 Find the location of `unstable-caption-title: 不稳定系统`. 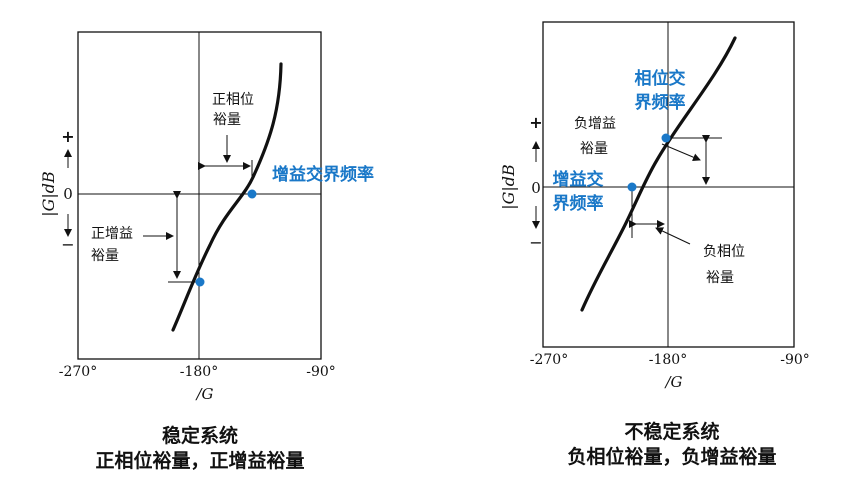

unstable-caption-title: 不稳定系统 is located at coordinates (672, 432).